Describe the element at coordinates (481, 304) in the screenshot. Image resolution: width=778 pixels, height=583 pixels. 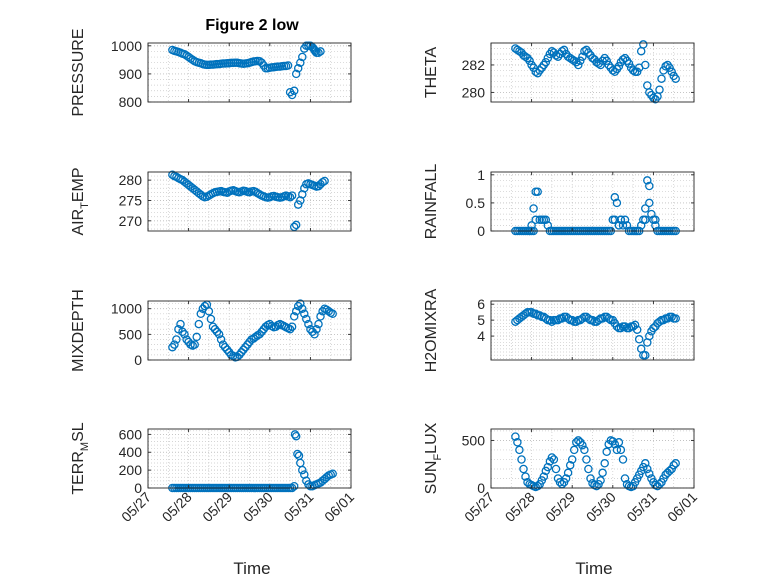
I see `h2omixra-ytick-label: 6` at that location.